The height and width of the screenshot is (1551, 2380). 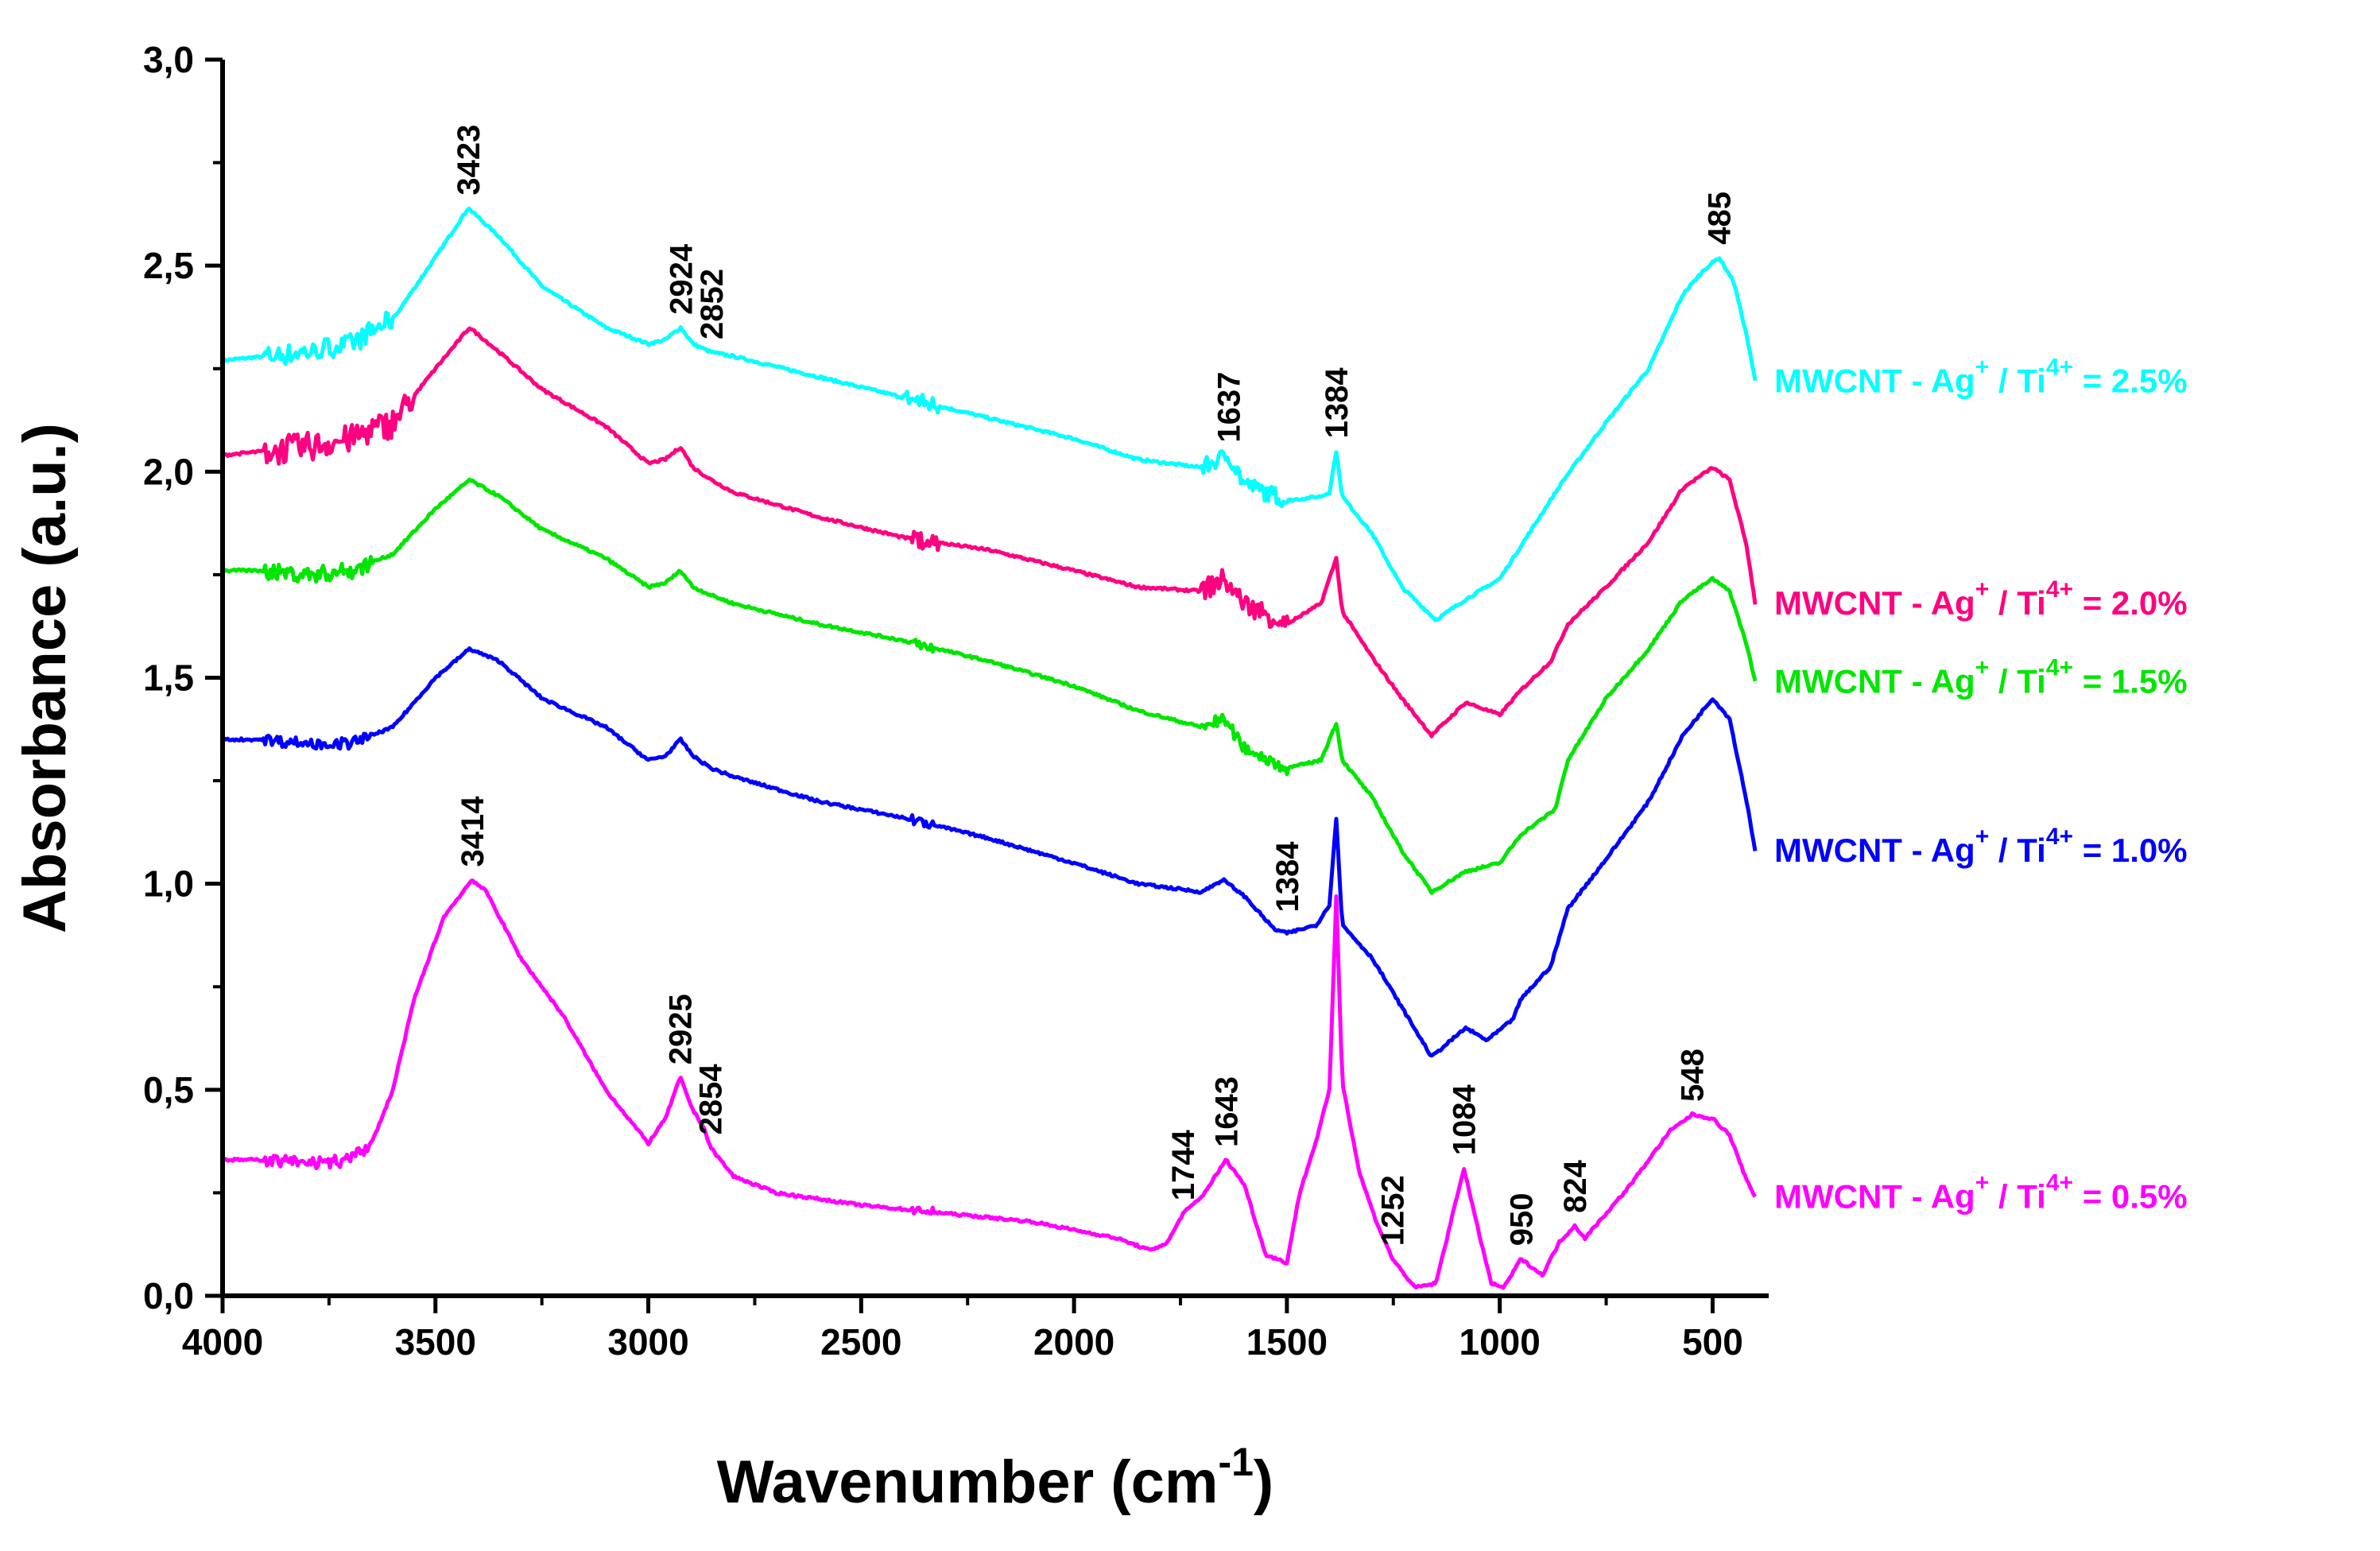 I want to click on peak-label: 2852, so click(x=712, y=304).